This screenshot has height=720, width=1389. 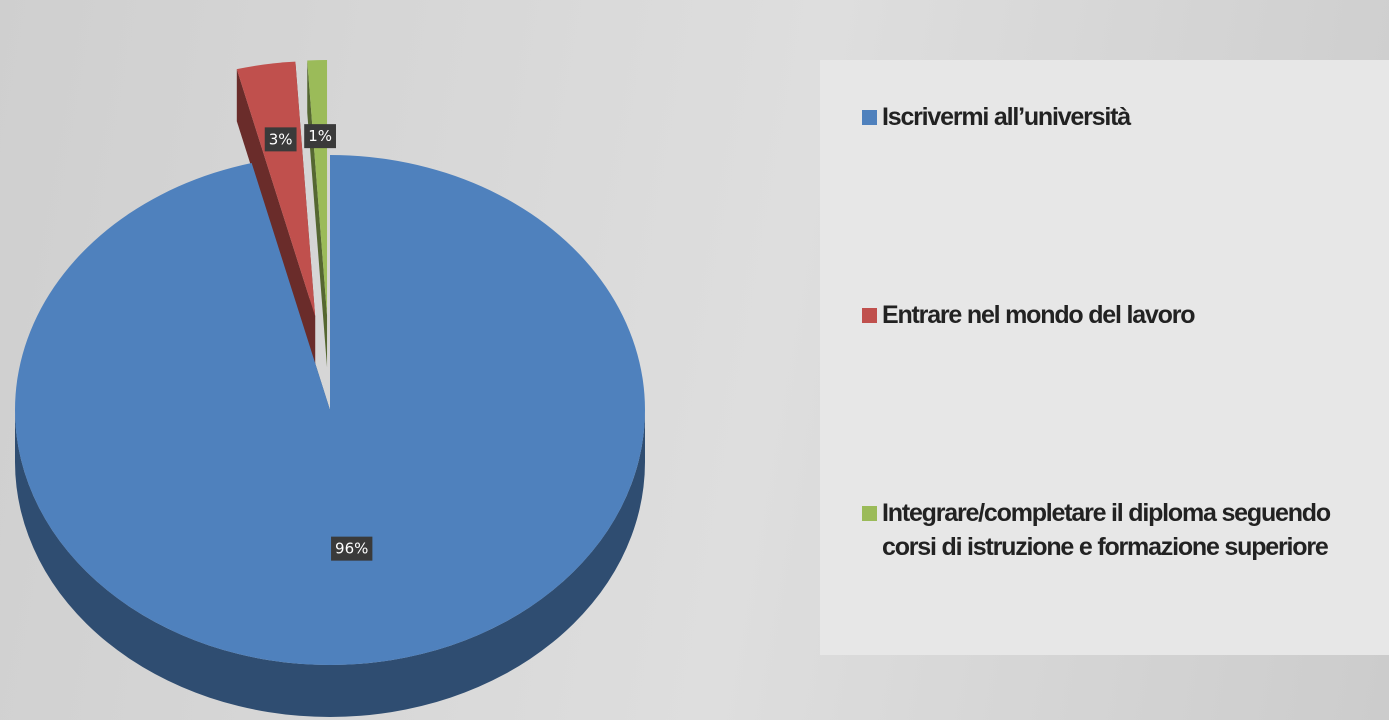 I want to click on data-label: 3%, so click(x=281, y=139).